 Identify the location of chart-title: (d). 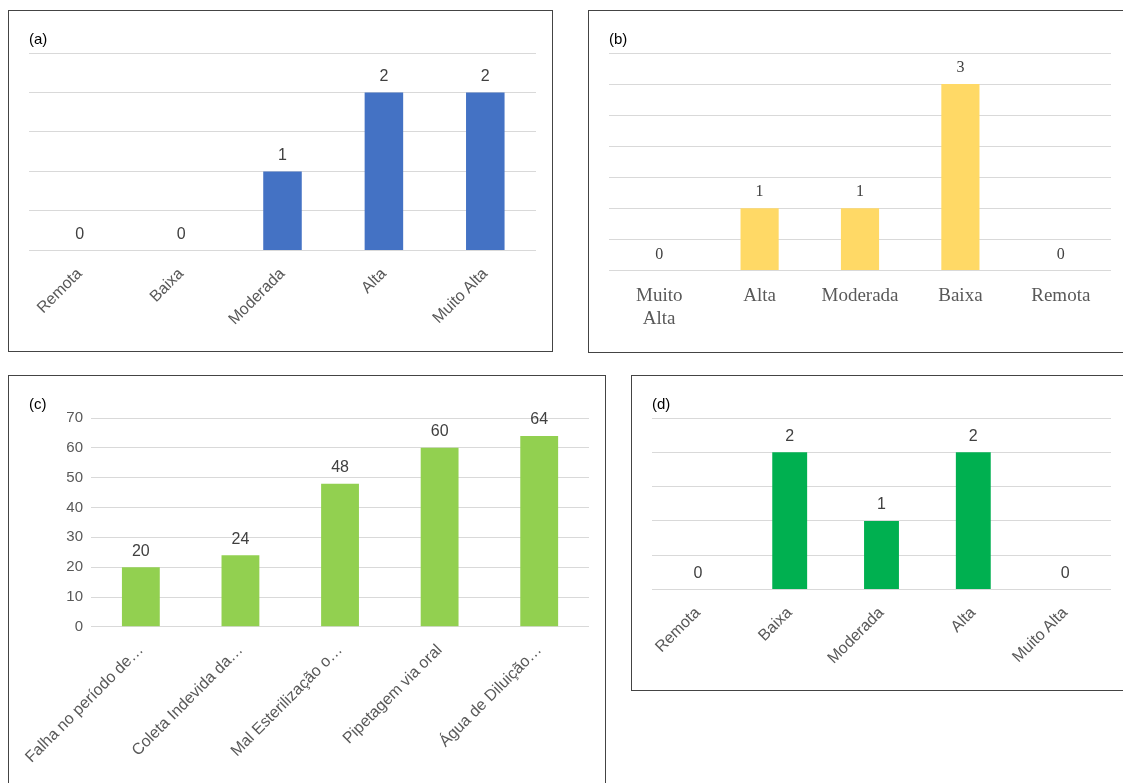
(661, 404).